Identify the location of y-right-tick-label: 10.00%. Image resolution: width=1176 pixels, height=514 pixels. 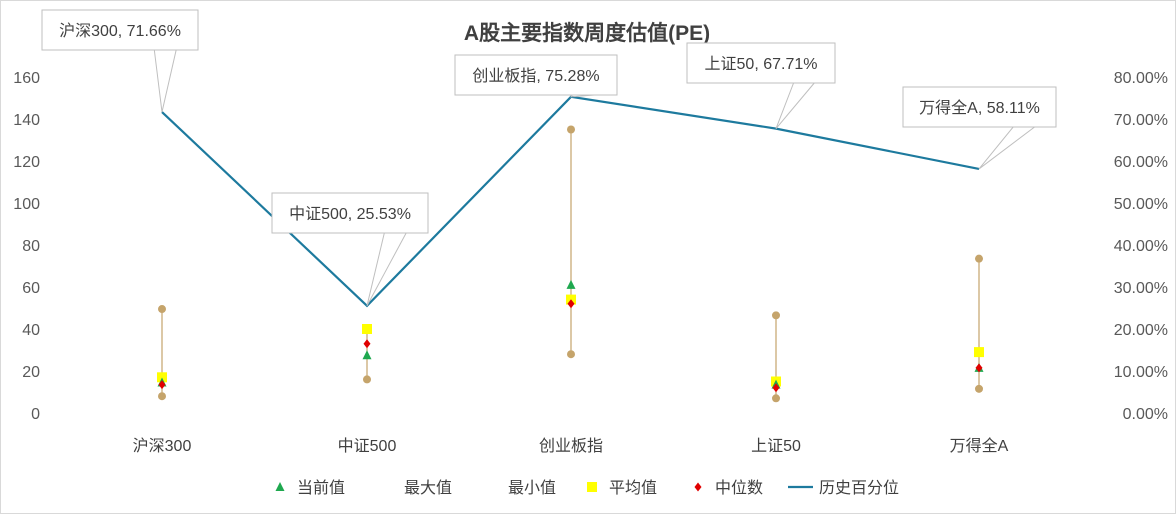
(1141, 372).